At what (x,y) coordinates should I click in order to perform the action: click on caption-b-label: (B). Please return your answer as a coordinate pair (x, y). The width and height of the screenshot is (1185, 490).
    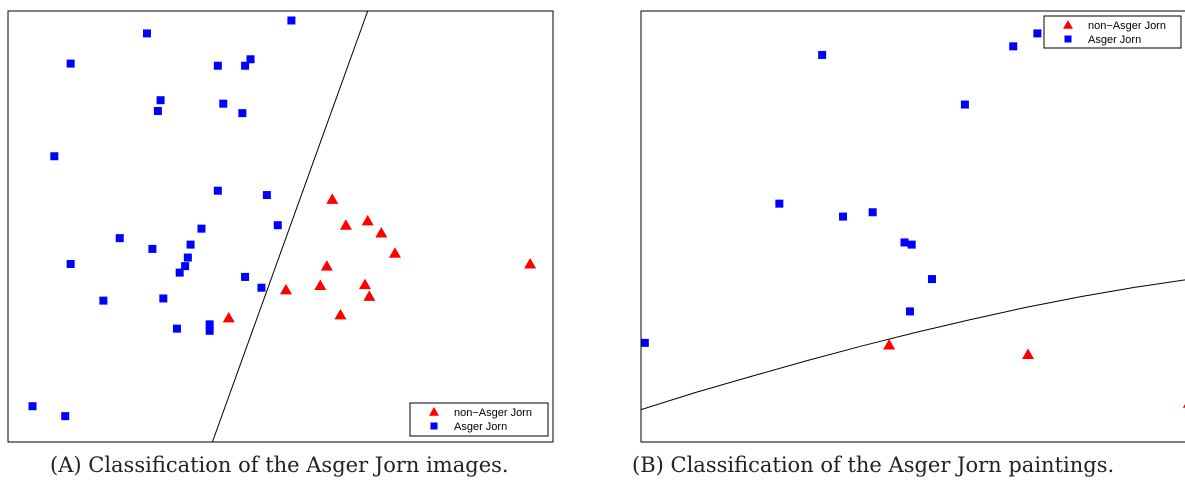
    Looking at the image, I should click on (648, 465).